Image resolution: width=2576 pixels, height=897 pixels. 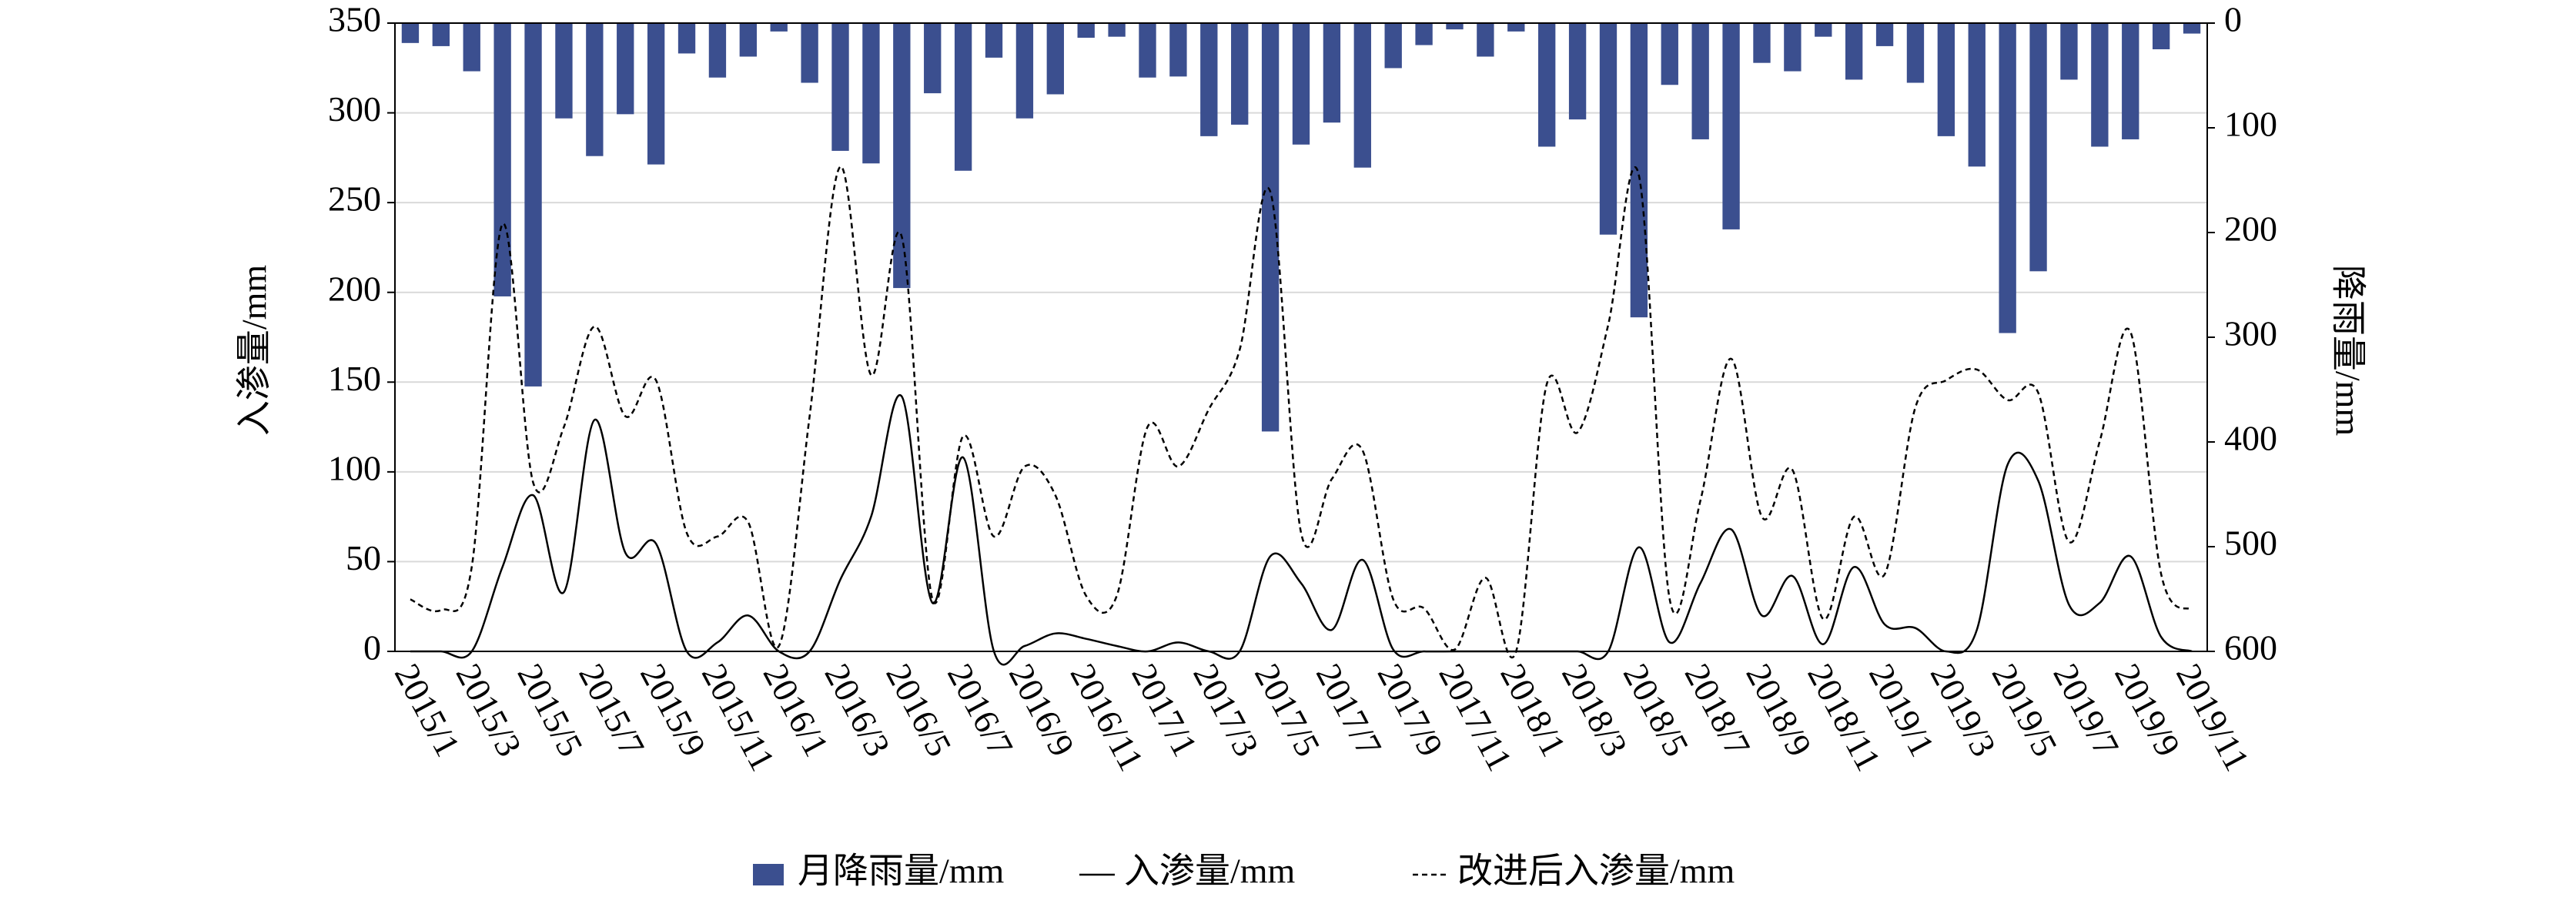 What do you see at coordinates (2251, 229) in the screenshot?
I see `y2-tick-label: 200` at bounding box center [2251, 229].